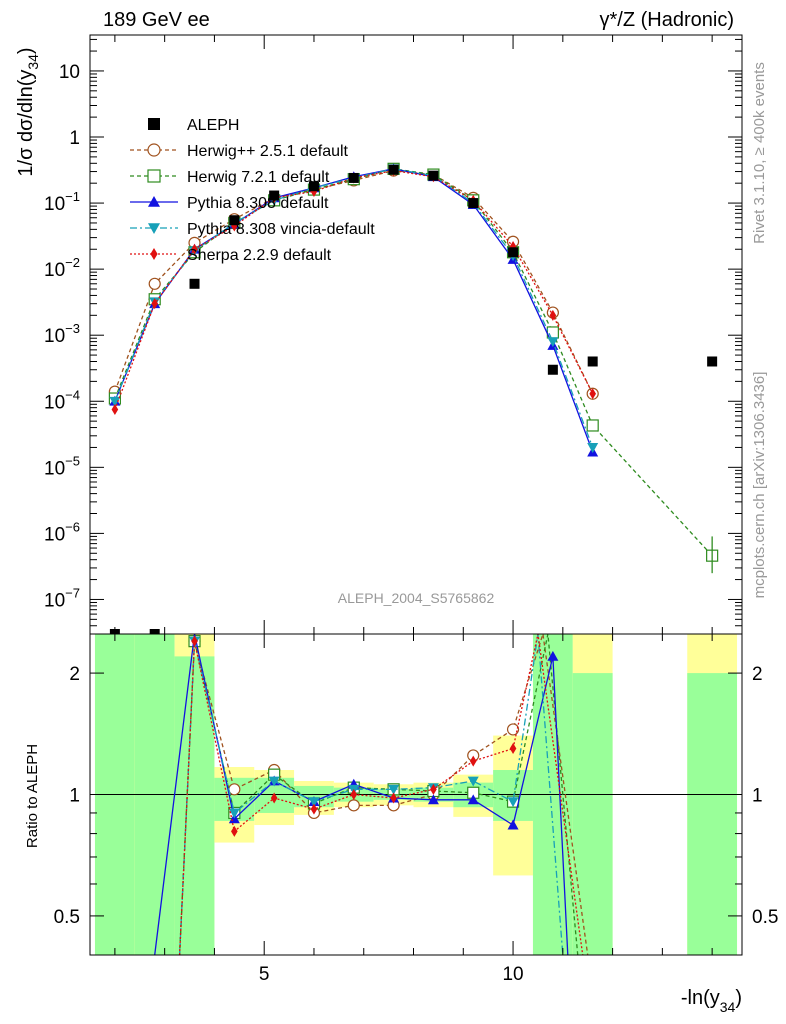 This screenshot has width=786, height=1024. Describe the element at coordinates (74, 674) in the screenshot. I see `ratio-y-tick-label: 2` at that location.